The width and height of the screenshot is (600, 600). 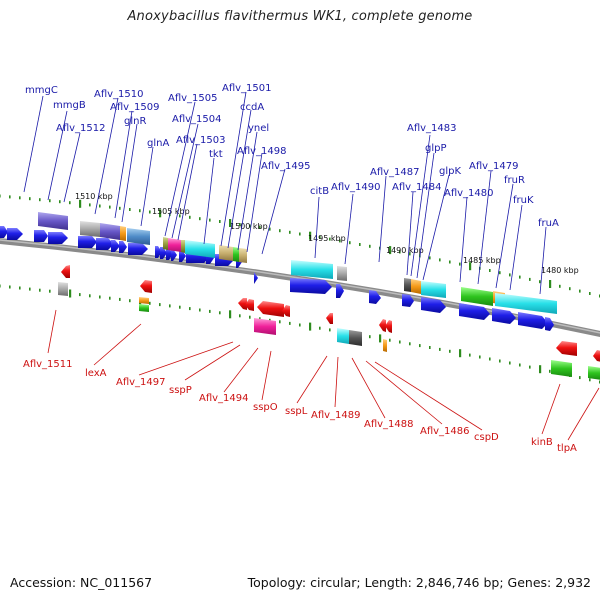 I want to click on ruler-label: 1495 kbp, so click(x=327, y=238).